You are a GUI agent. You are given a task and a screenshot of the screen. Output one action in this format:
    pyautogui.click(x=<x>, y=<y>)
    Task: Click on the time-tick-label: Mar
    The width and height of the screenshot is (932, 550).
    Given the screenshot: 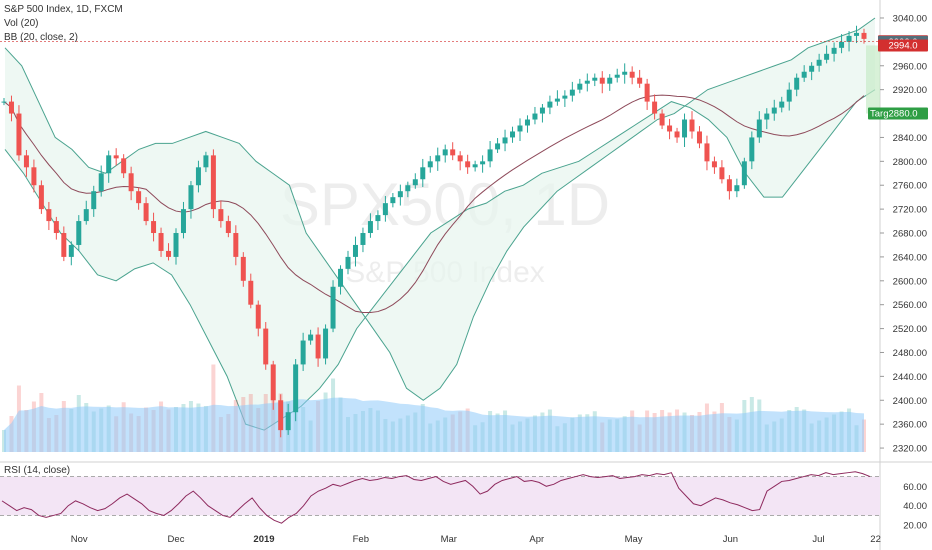 What is the action you would take?
    pyautogui.click(x=449, y=539)
    